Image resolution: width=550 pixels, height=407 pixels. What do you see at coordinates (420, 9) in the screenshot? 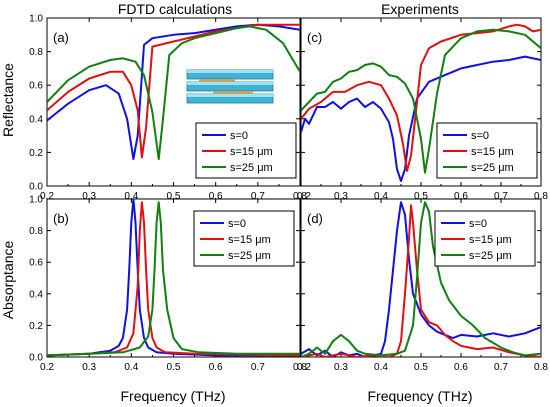
I see `col-title-experiments: Experiments` at bounding box center [420, 9].